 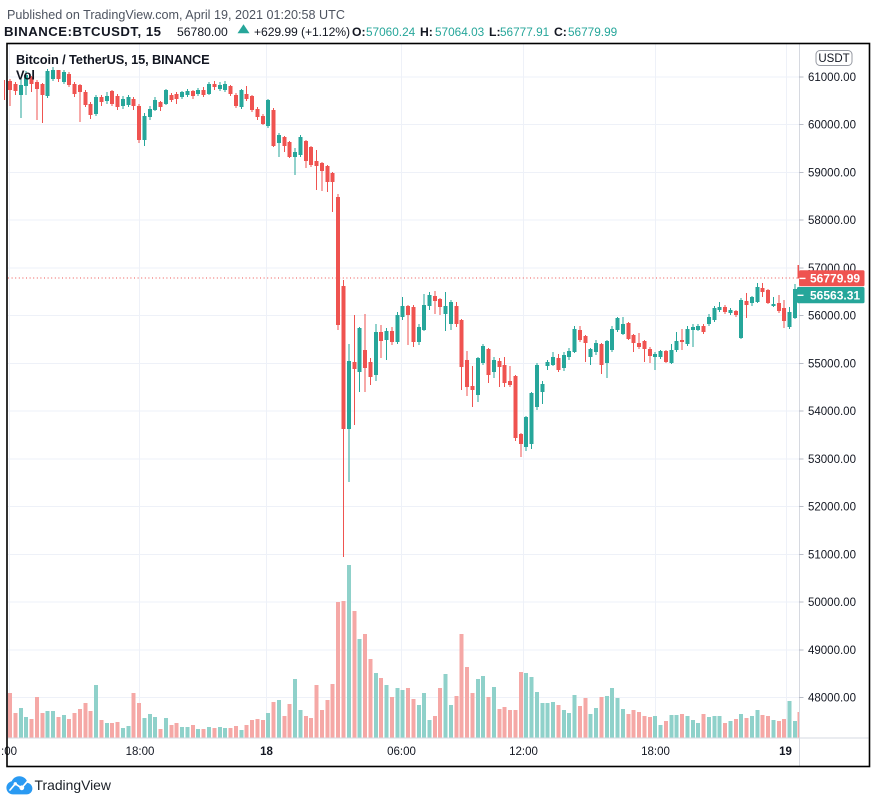 What do you see at coordinates (832, 508) in the screenshot?
I see `svg-text: 52000.00` at bounding box center [832, 508].